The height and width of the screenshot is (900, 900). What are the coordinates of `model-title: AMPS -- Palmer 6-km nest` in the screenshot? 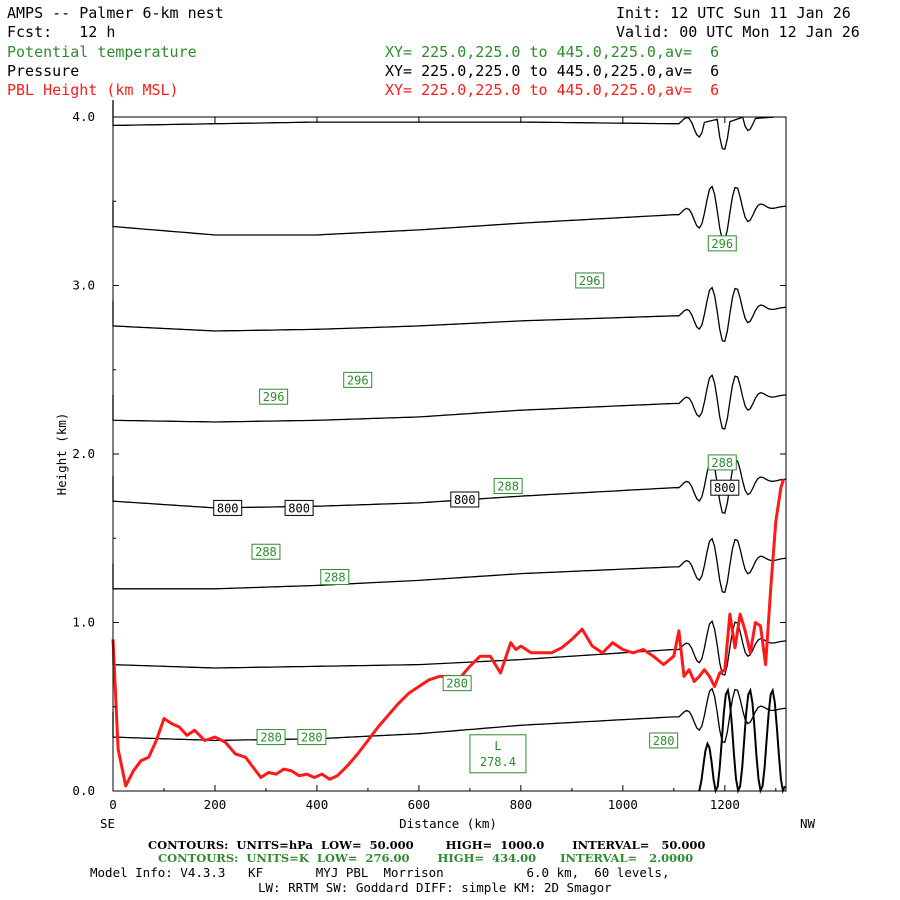 It's located at (115, 13).